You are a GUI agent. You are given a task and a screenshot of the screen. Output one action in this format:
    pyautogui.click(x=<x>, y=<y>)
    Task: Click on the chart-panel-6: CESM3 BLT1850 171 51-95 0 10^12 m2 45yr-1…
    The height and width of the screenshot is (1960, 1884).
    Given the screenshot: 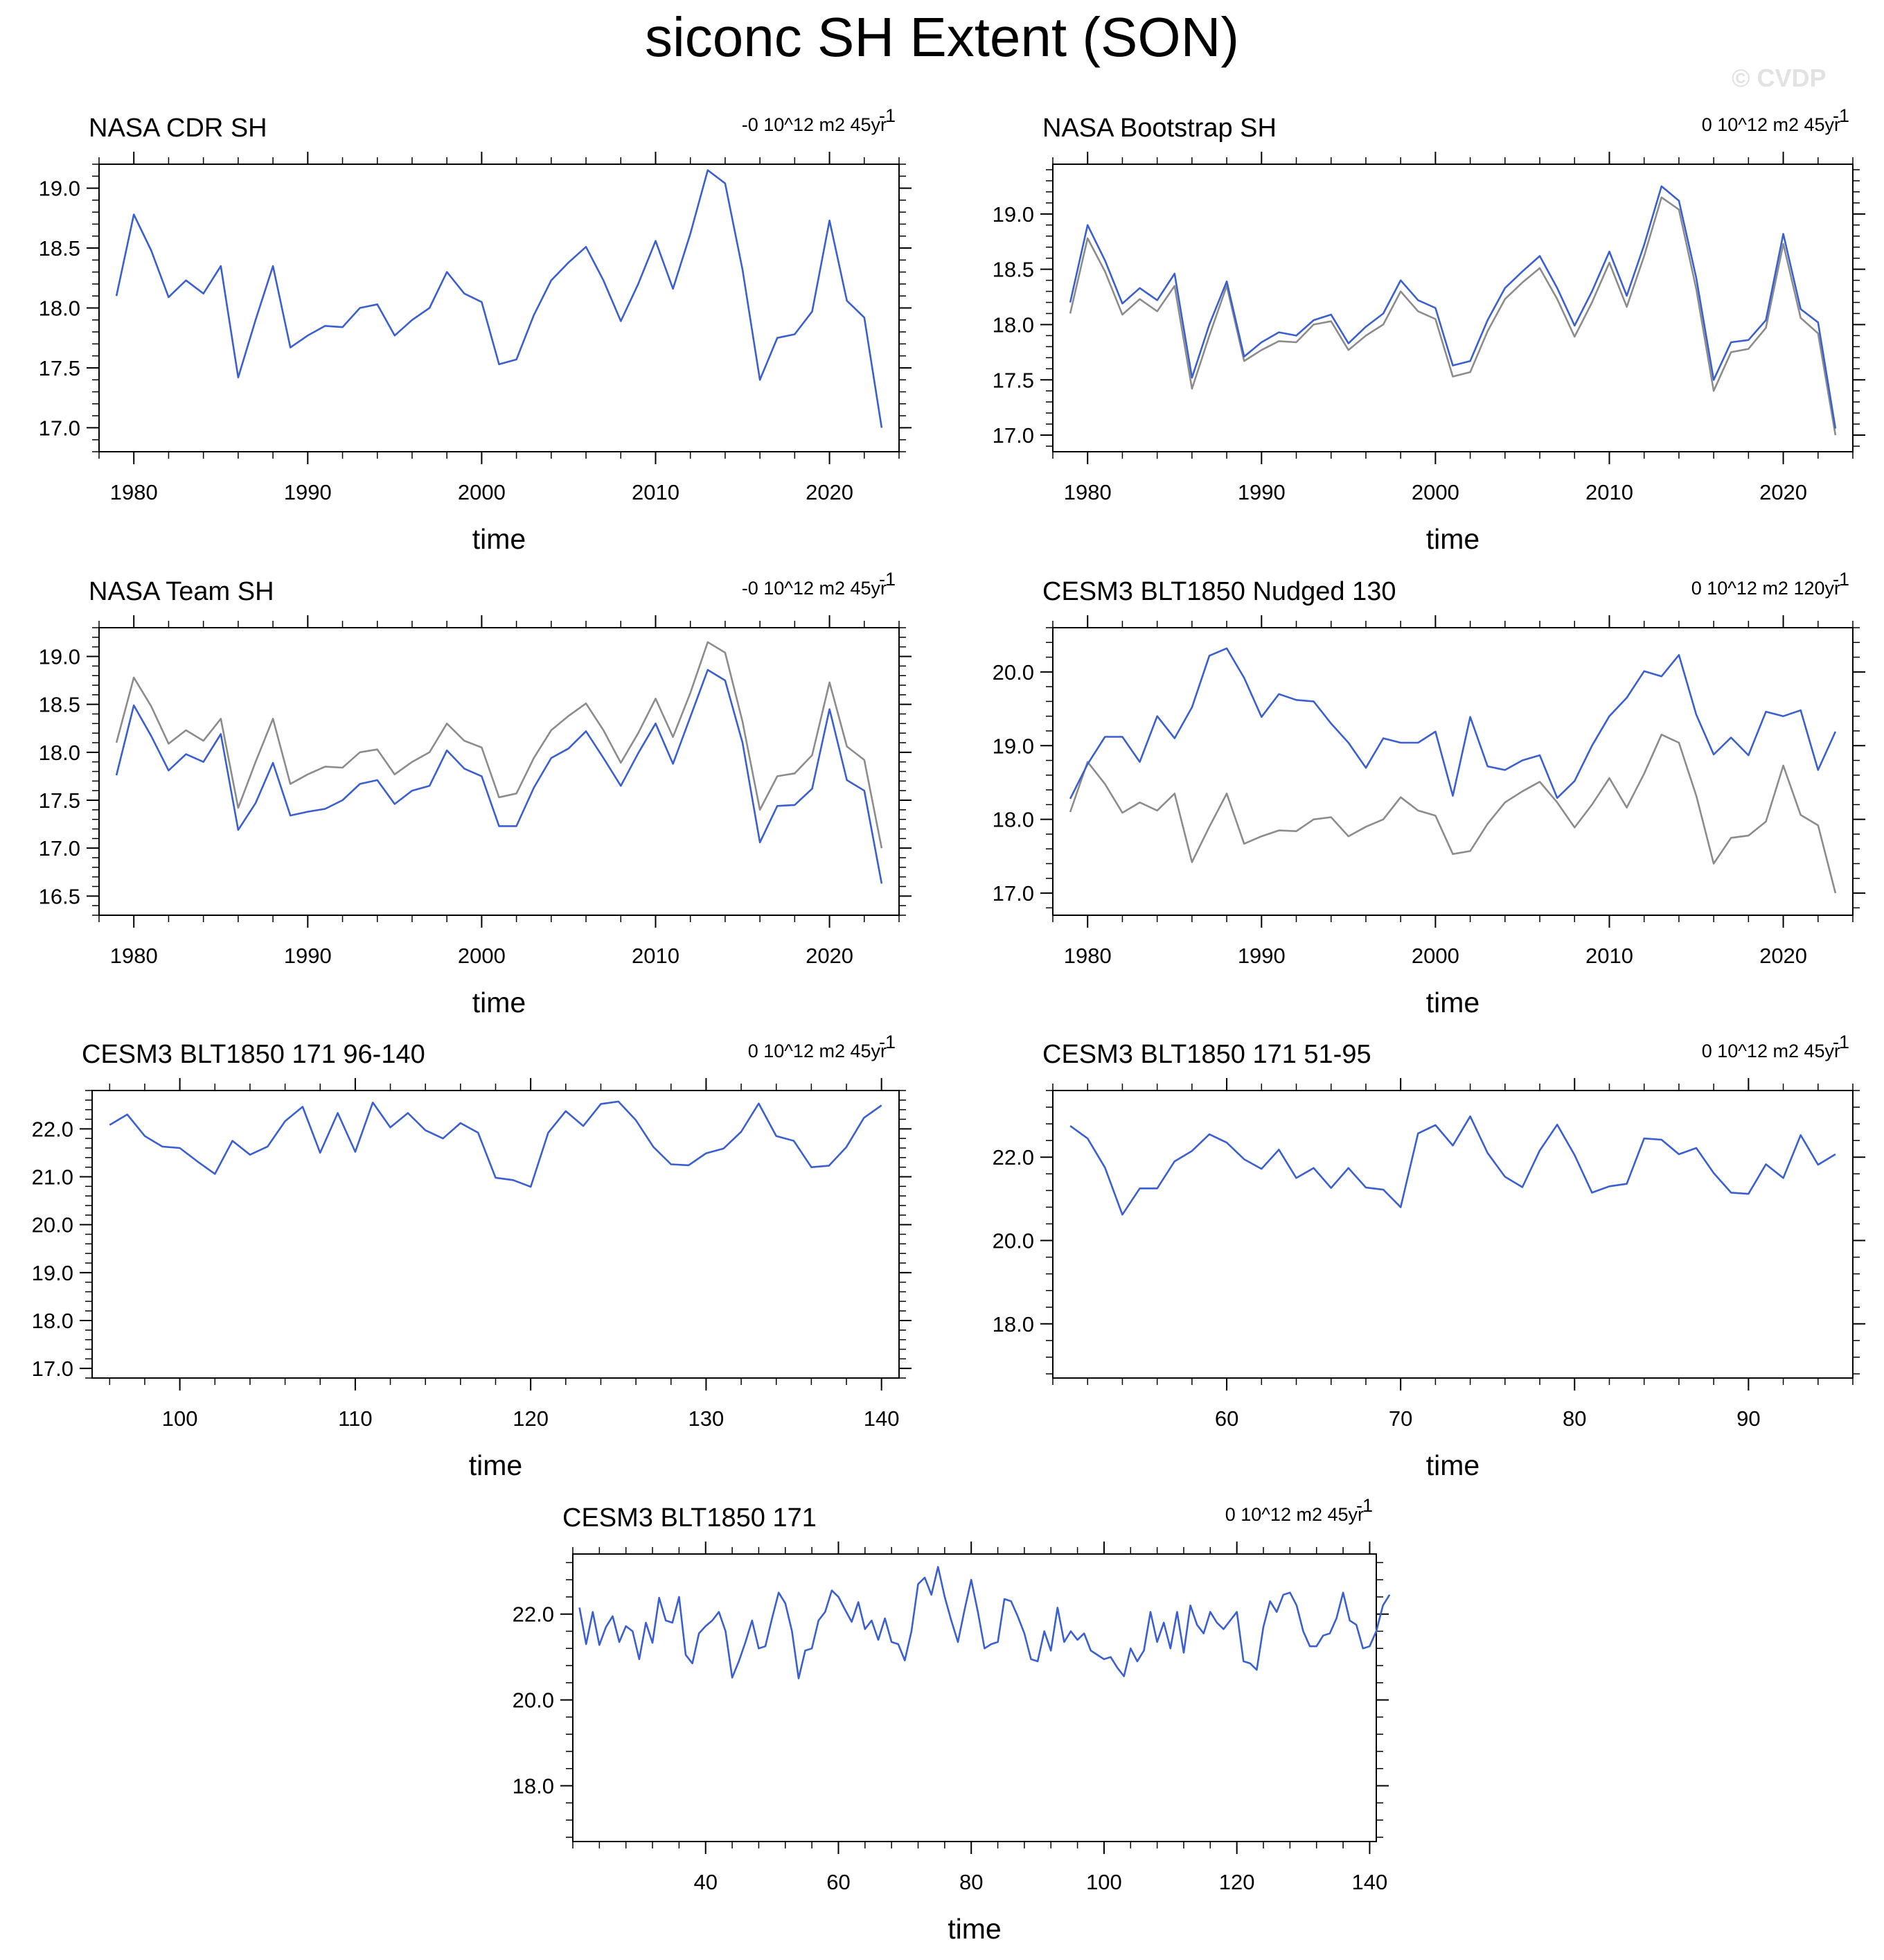 What is the action you would take?
    pyautogui.click(x=1429, y=1256)
    